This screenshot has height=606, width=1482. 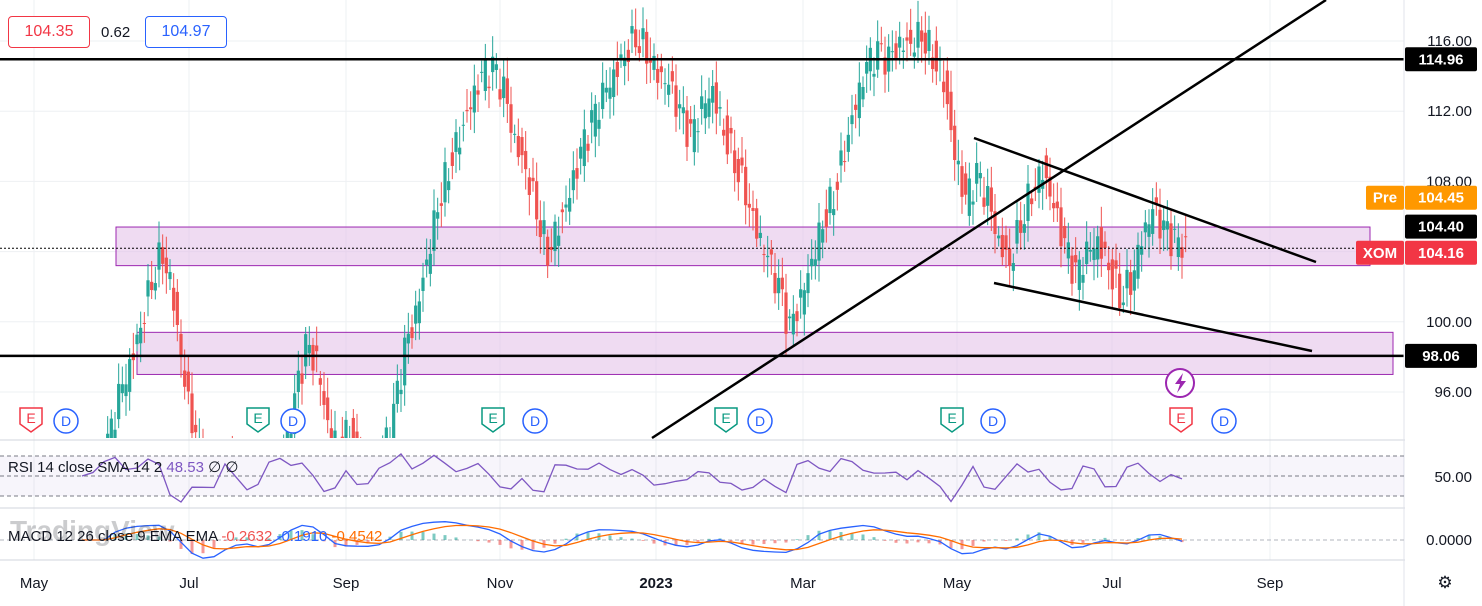 I want to click on spread-value: 0.62, so click(x=116, y=32).